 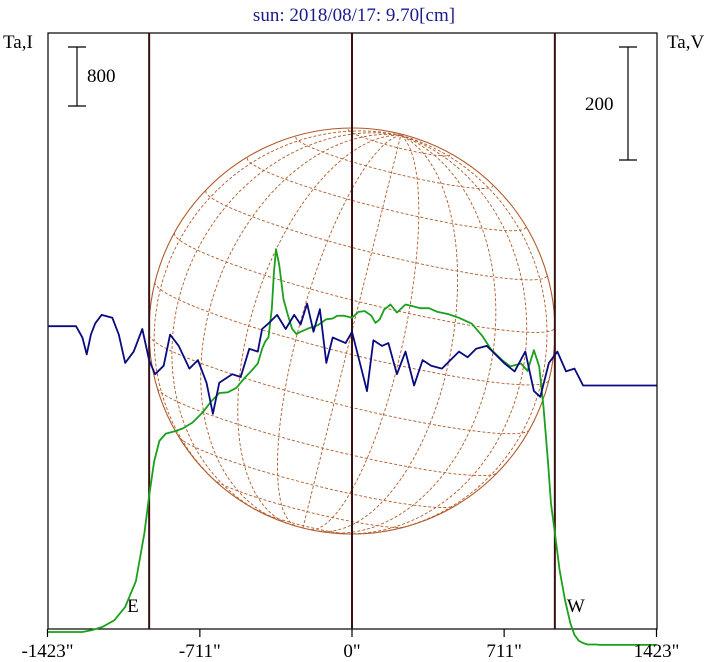 I want to click on x-tick-label: -711", so click(x=200, y=651).